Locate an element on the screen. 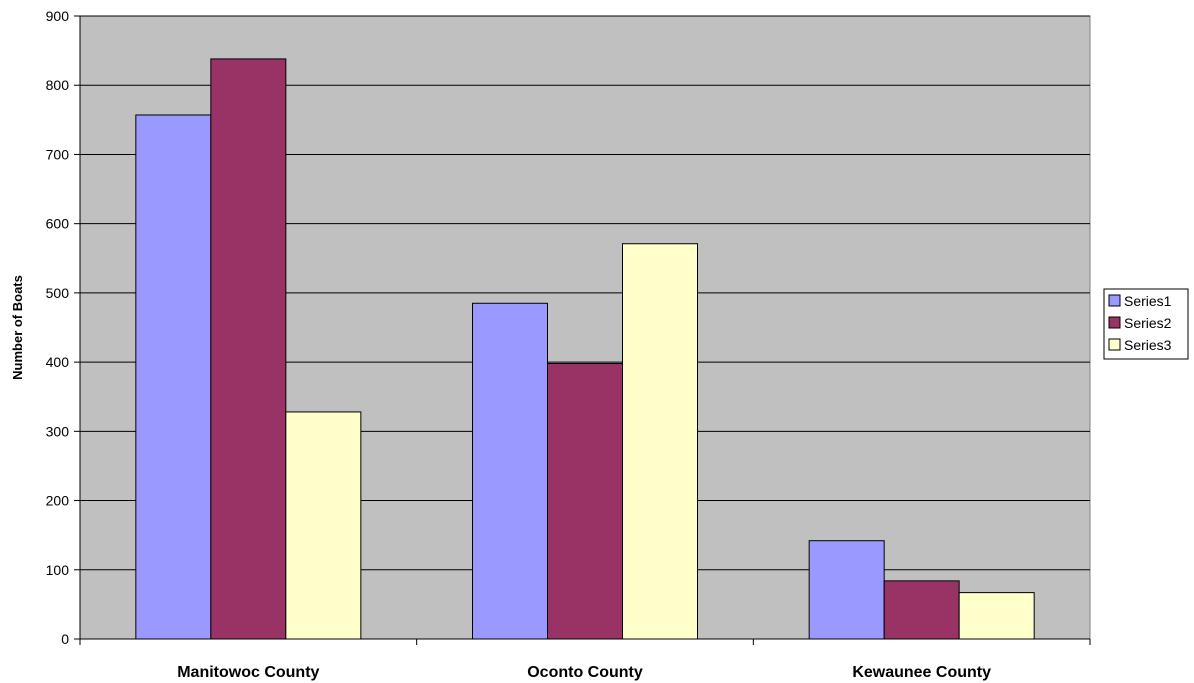 The image size is (1194, 683). legend-label-series2: Series2 is located at coordinates (1148, 323).